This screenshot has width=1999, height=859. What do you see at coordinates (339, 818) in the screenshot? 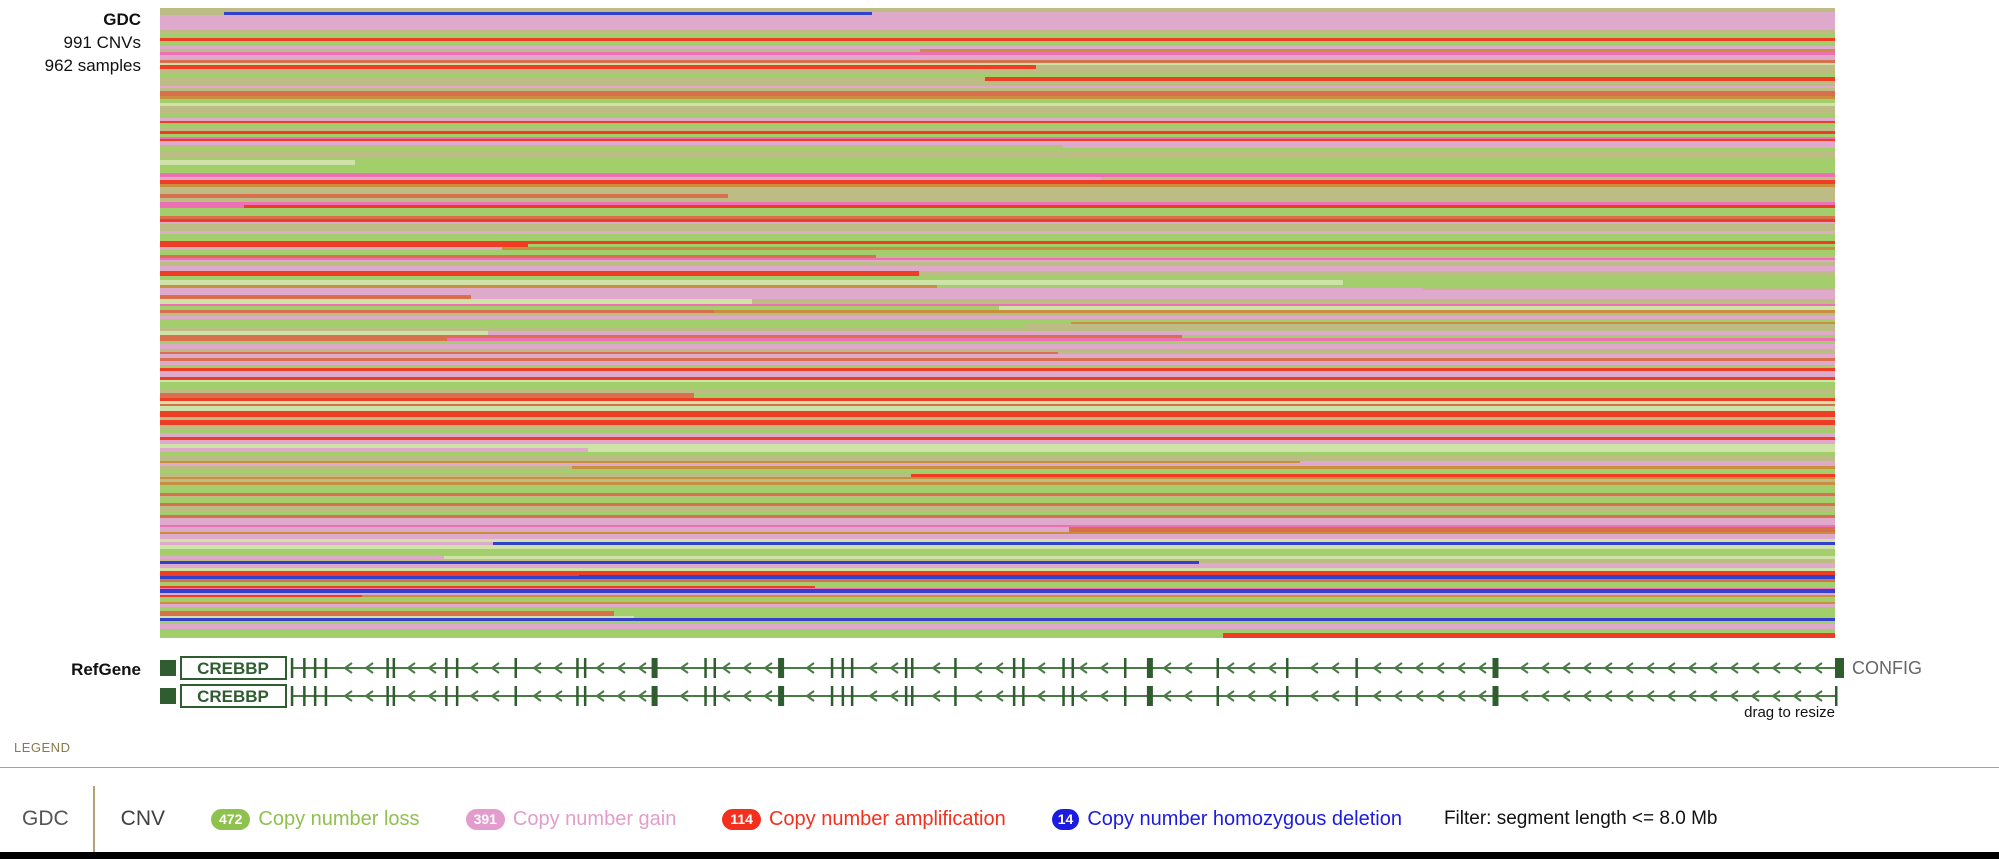
I see `legend-item-label: Copy number loss` at bounding box center [339, 818].